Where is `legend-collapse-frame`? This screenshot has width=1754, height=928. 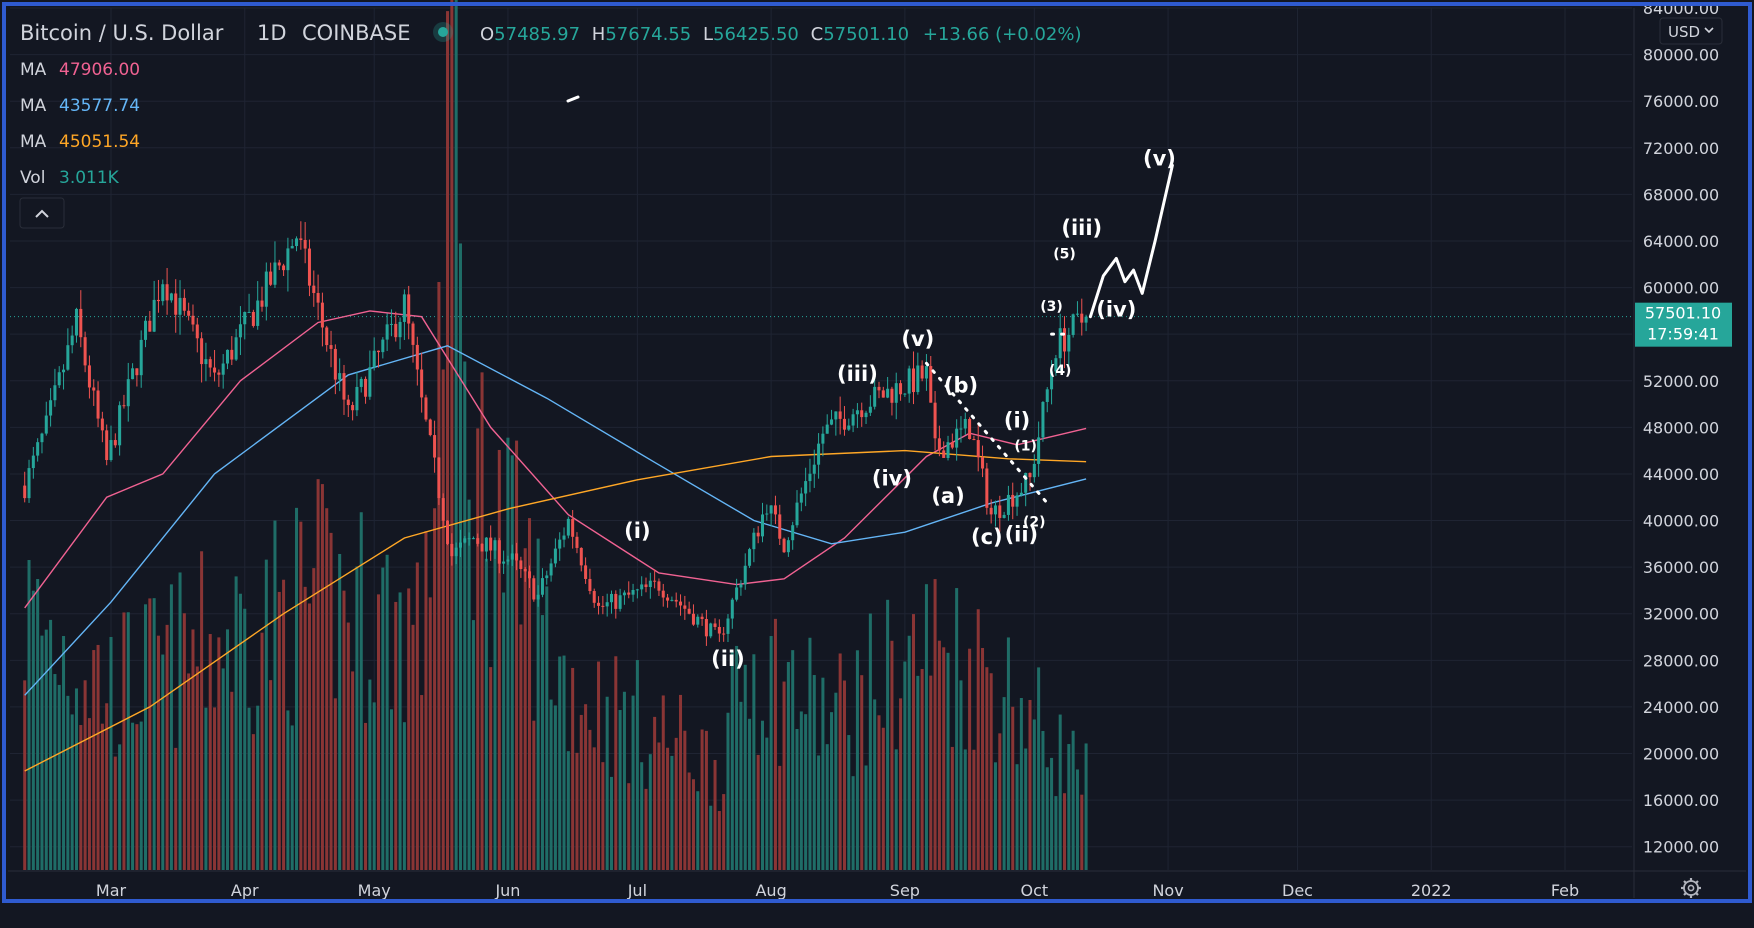 legend-collapse-frame is located at coordinates (42, 213).